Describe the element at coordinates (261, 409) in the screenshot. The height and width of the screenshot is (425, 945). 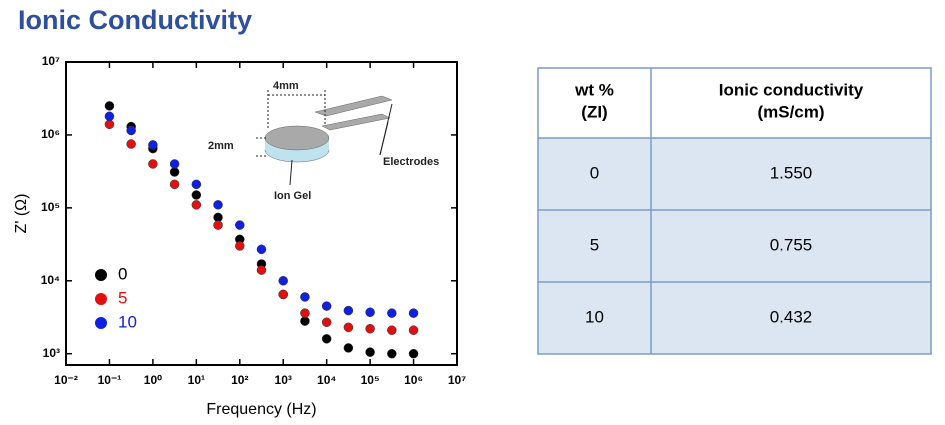
I see `x-axis-label: Frequency (Hz)` at that location.